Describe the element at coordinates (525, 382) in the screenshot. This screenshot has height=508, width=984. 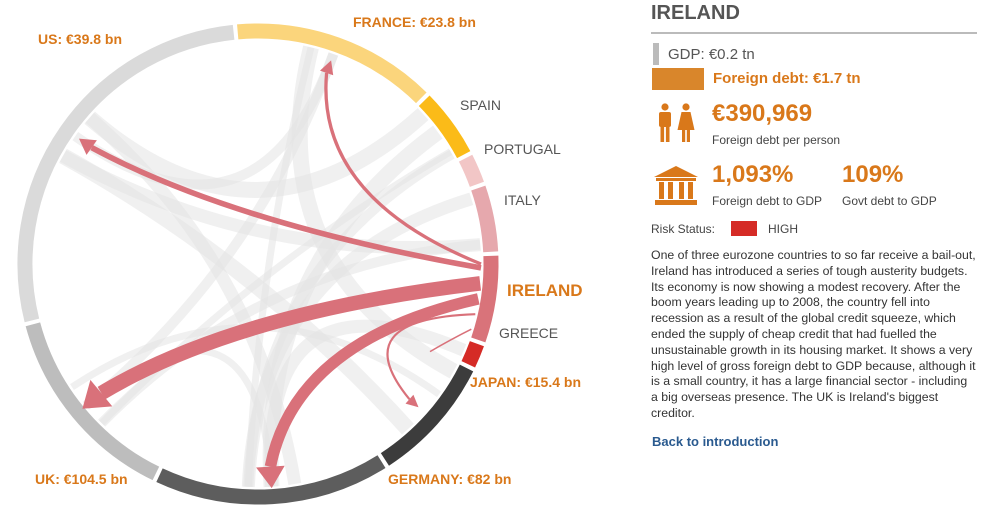
I see `segment-label-japan: JAPAN: €15.4 bn` at that location.